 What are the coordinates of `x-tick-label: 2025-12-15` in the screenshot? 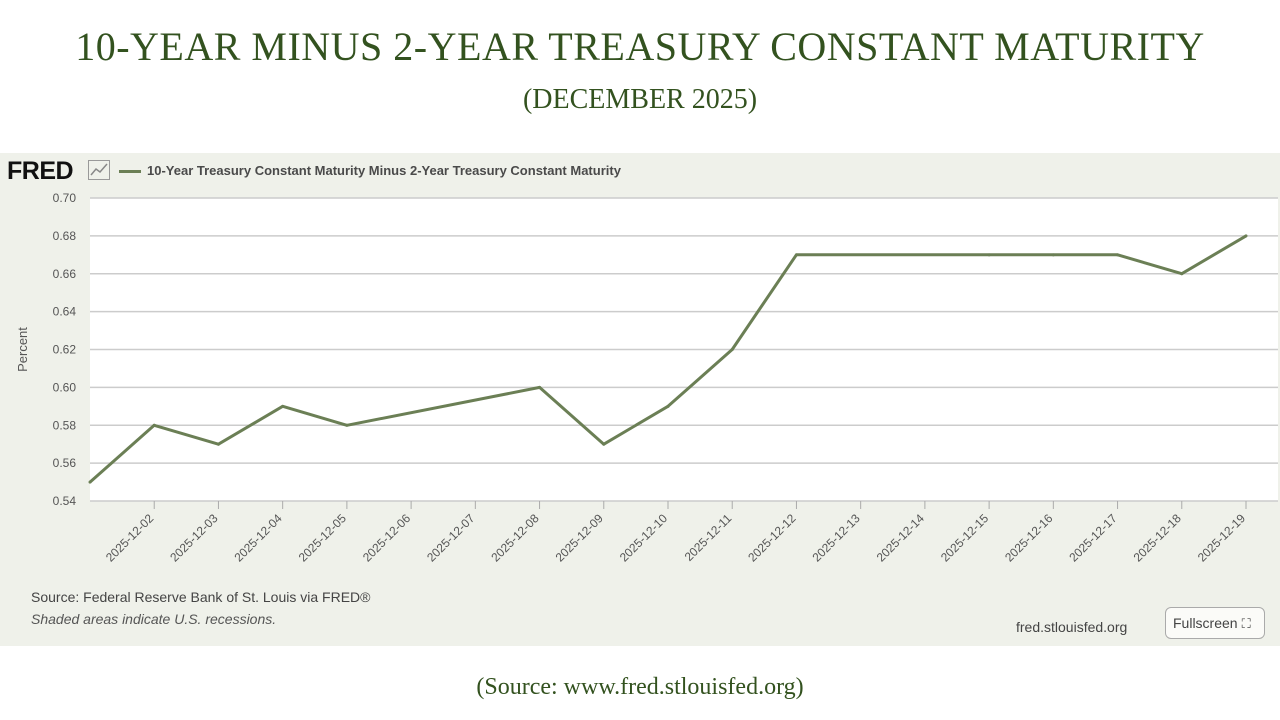 It's located at (965, 538).